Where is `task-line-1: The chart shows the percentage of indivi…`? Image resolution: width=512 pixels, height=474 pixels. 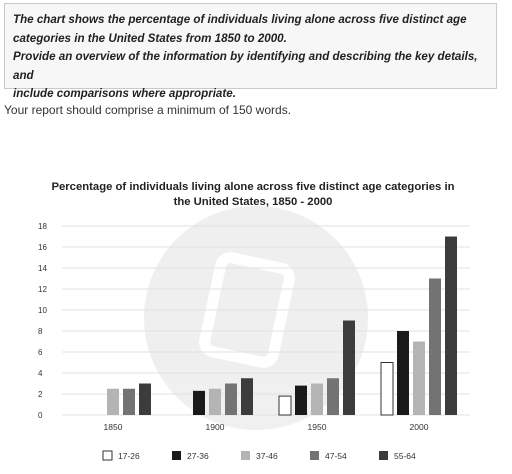 task-line-1: The chart shows the percentage of indivi… is located at coordinates (240, 19).